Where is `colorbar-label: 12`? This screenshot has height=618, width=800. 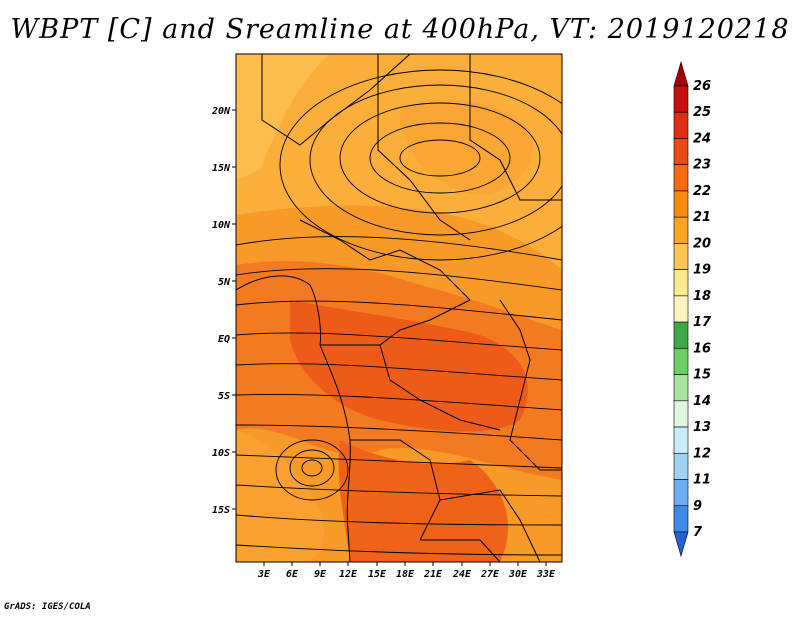
colorbar-label: 12 is located at coordinates (702, 453).